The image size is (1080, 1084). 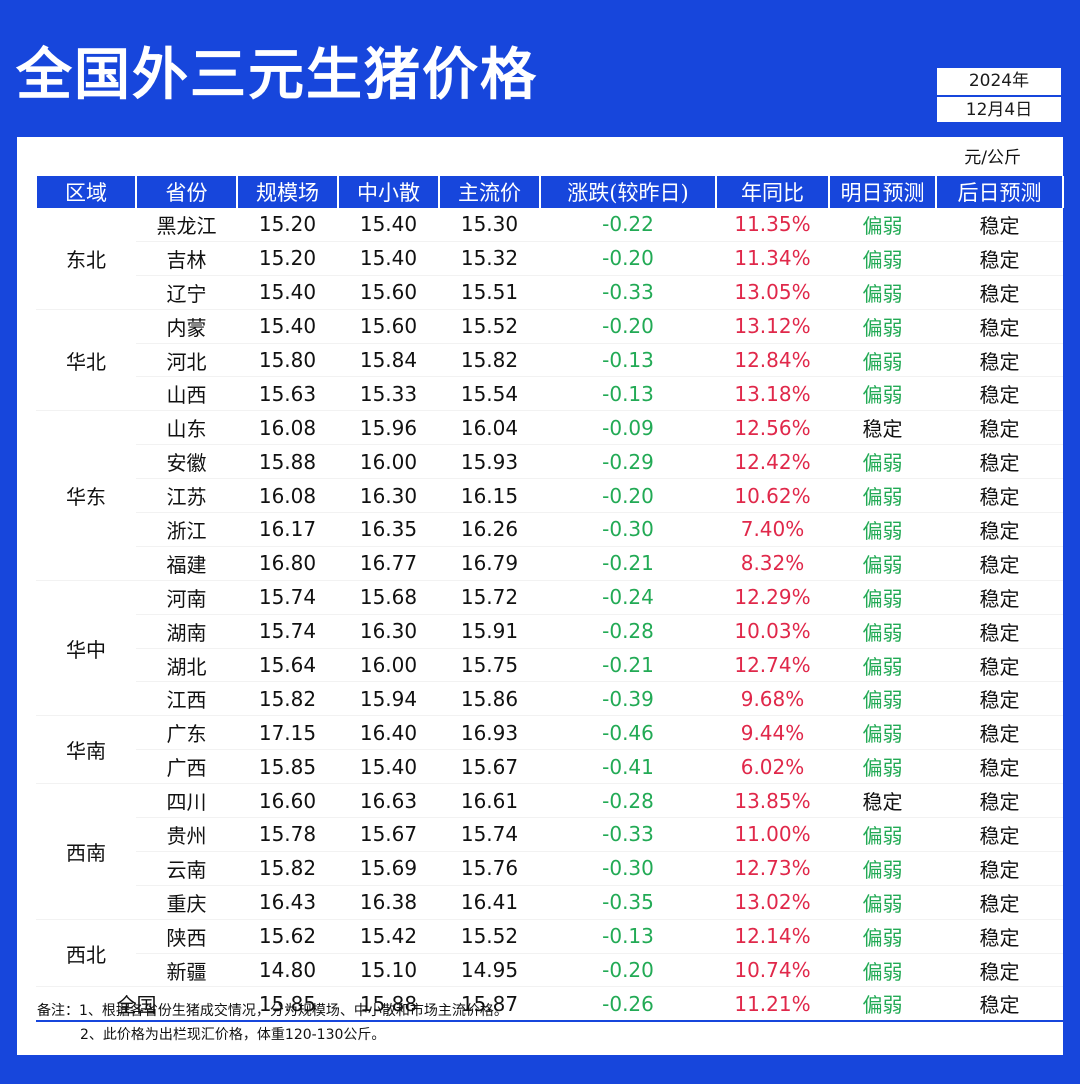 I want to click on cell-small-farm: 15.42, so click(x=388, y=936).